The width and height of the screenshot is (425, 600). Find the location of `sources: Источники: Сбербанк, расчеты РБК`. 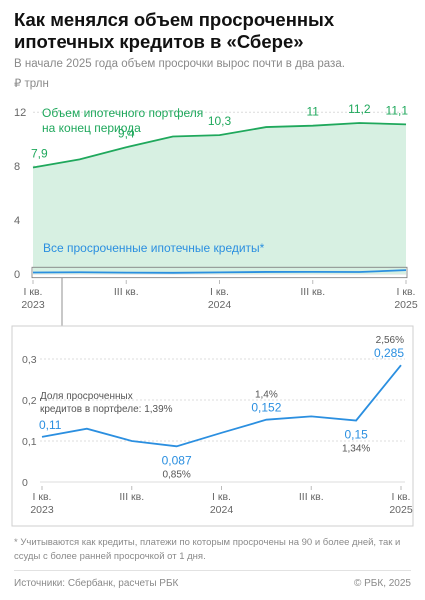

sources: Источники: Сбербанк, расчеты РБК is located at coordinates (96, 583).